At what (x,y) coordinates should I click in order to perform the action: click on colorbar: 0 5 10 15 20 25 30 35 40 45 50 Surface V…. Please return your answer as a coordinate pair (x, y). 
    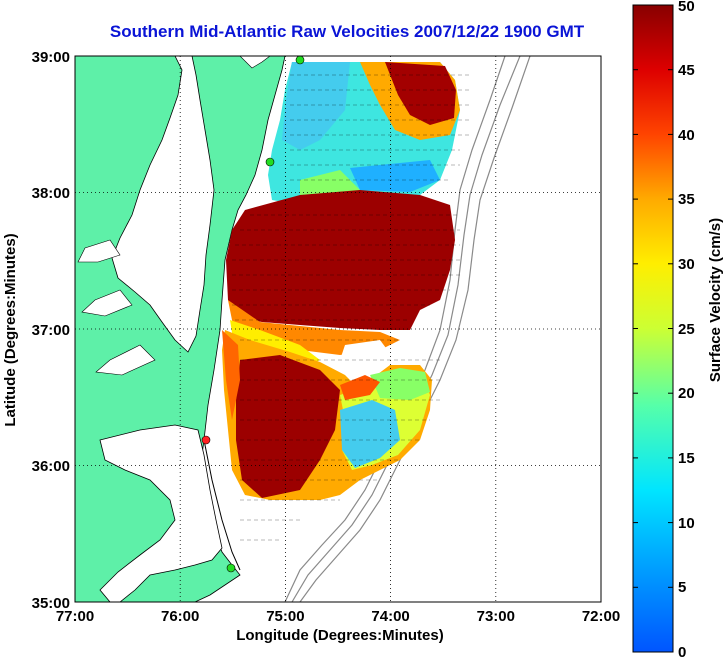
    Looking at the image, I should click on (678, 329).